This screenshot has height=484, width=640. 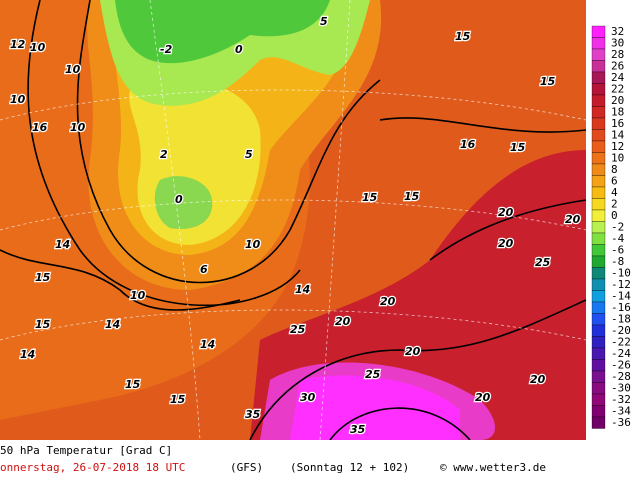 I want to click on colorbar-label: -34, so click(x=621, y=410).